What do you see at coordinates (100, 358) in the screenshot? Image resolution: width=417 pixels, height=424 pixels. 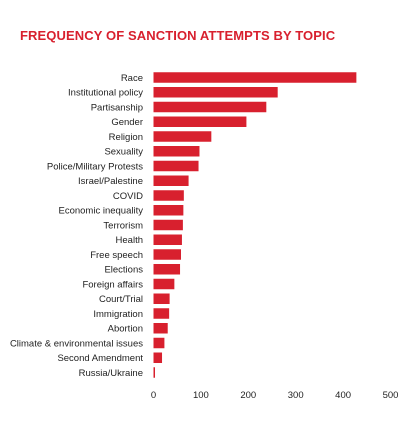 I see `category-label: Second Amendment` at bounding box center [100, 358].